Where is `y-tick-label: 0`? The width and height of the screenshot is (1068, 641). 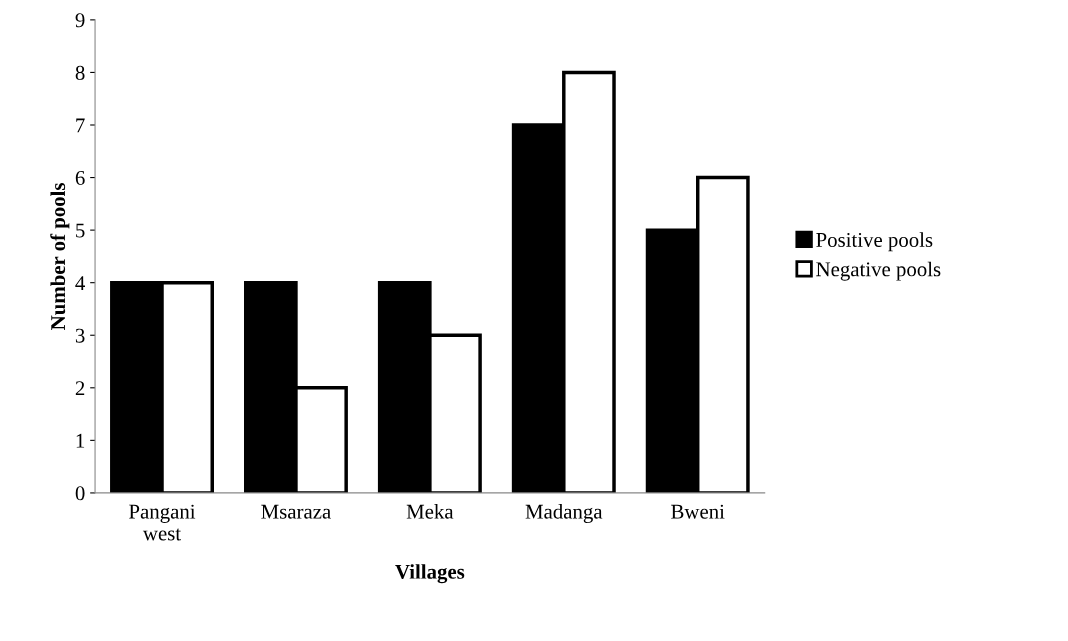 y-tick-label: 0 is located at coordinates (80, 493).